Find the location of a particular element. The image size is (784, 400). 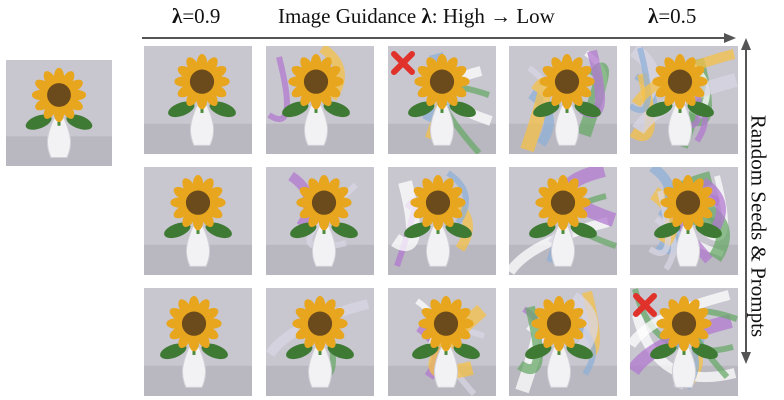

lambda-high-label: λ=0.9 is located at coordinates (196, 16).